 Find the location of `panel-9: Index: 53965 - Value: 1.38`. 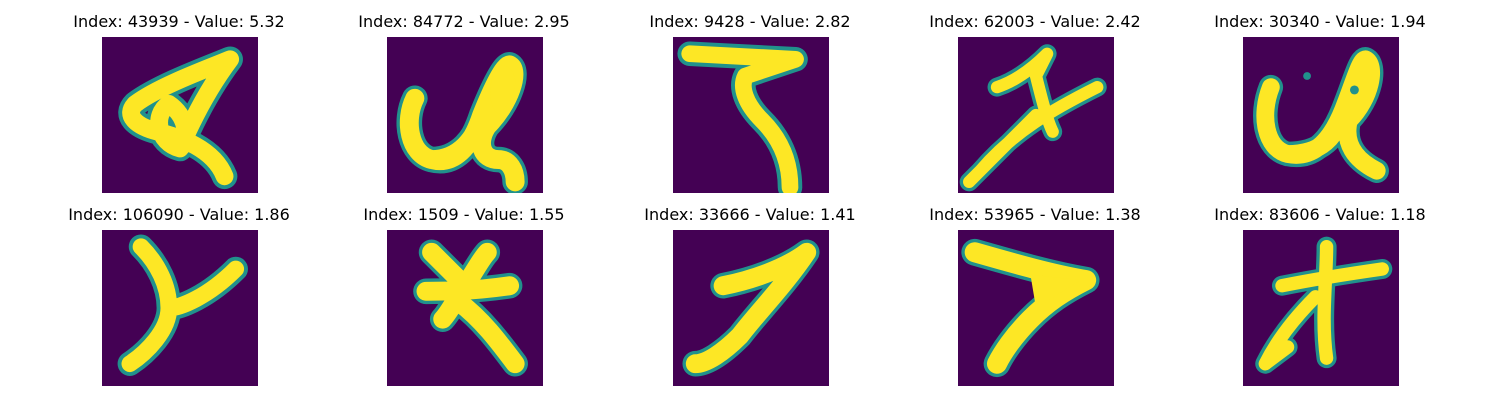

panel-9: Index: 53965 - Value: 1.38 is located at coordinates (1035, 300).